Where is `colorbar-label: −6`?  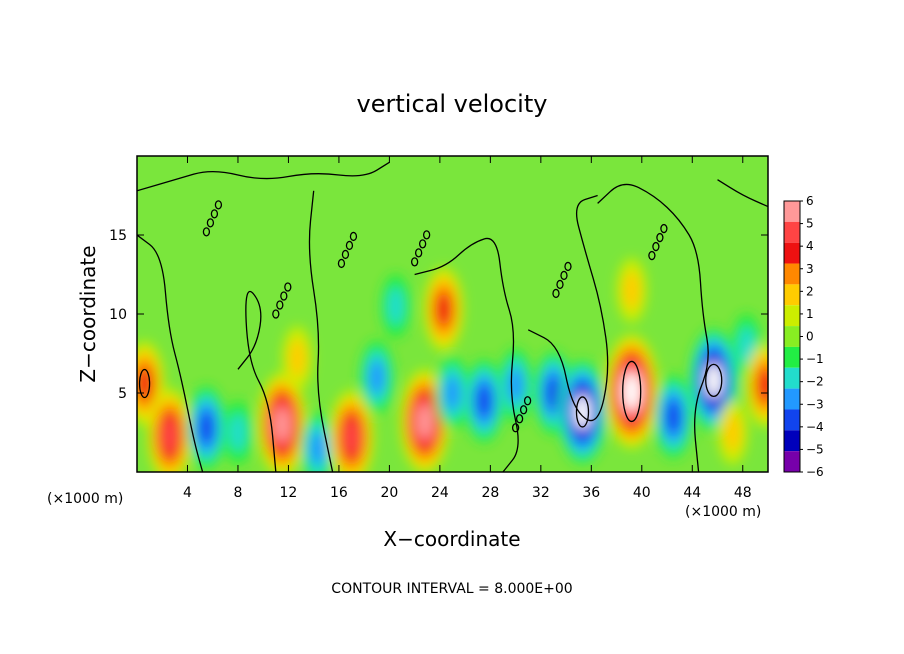 colorbar-label: −6 is located at coordinates (815, 472).